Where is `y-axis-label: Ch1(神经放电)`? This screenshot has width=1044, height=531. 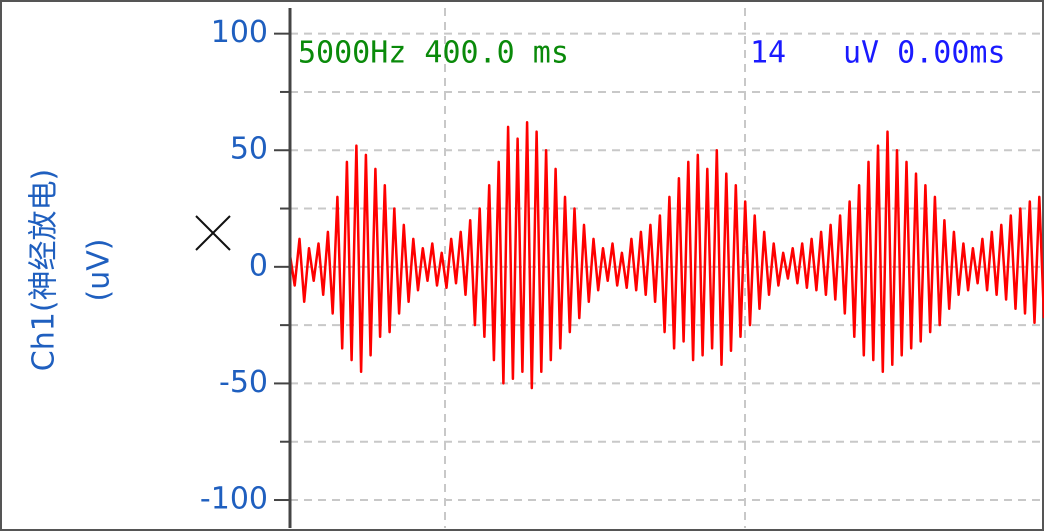 y-axis-label: Ch1(神经放电) is located at coordinates (44, 270).